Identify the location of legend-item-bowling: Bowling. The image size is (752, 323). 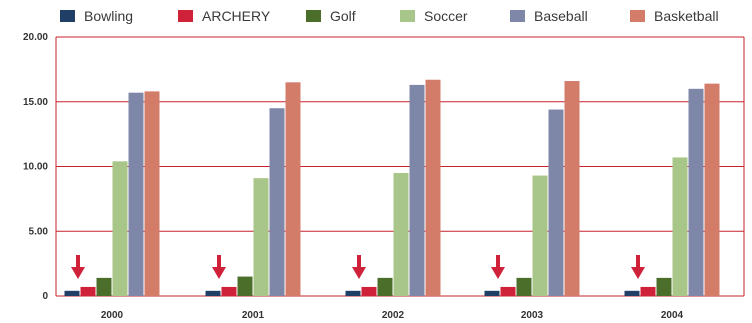
(96, 16).